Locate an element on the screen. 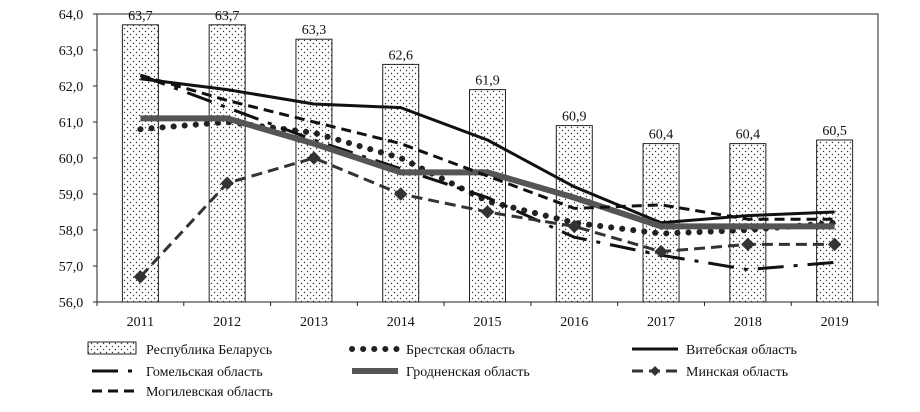 This screenshot has height=412, width=920. y-tick-label: 63,0 is located at coordinates (71, 51).